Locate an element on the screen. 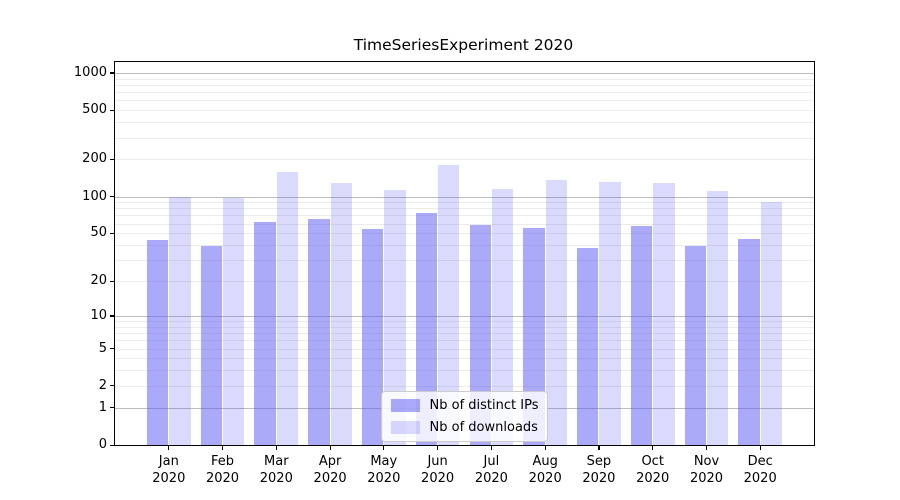 The width and height of the screenshot is (900, 500). y-axis-tick-label: 500 is located at coordinates (94, 110).